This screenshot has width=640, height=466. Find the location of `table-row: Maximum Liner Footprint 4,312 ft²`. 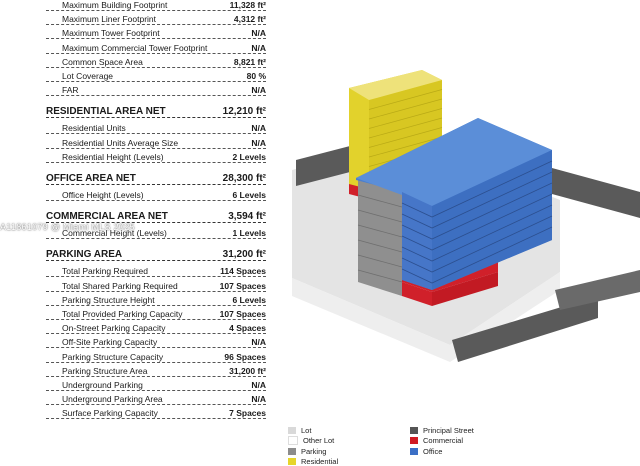

table-row: Maximum Liner Footprint 4,312 ft² is located at coordinates (156, 18).